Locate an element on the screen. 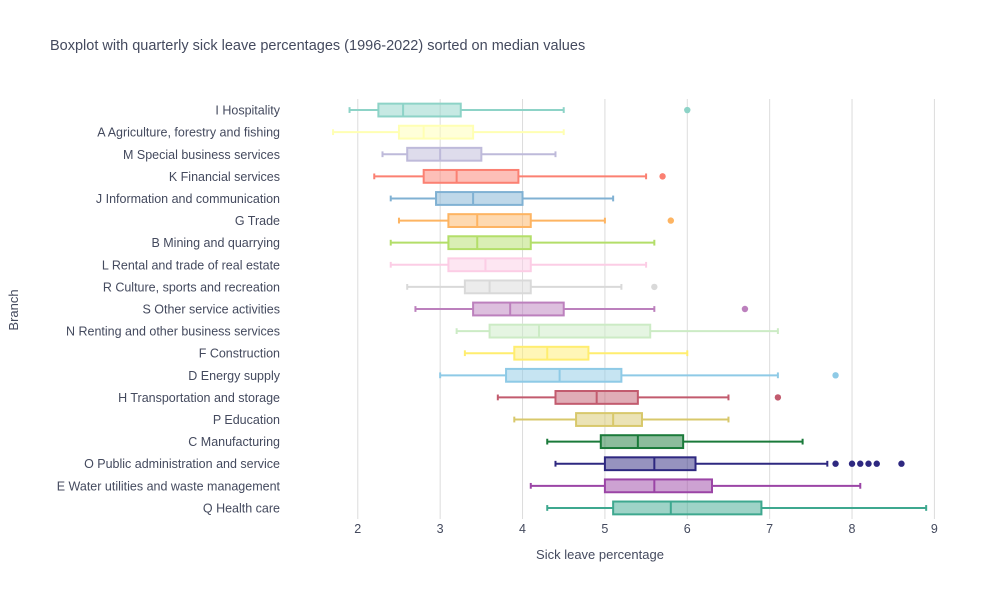  y-category-label-row-9: R Culture, sports and recreation is located at coordinates (191, 287).